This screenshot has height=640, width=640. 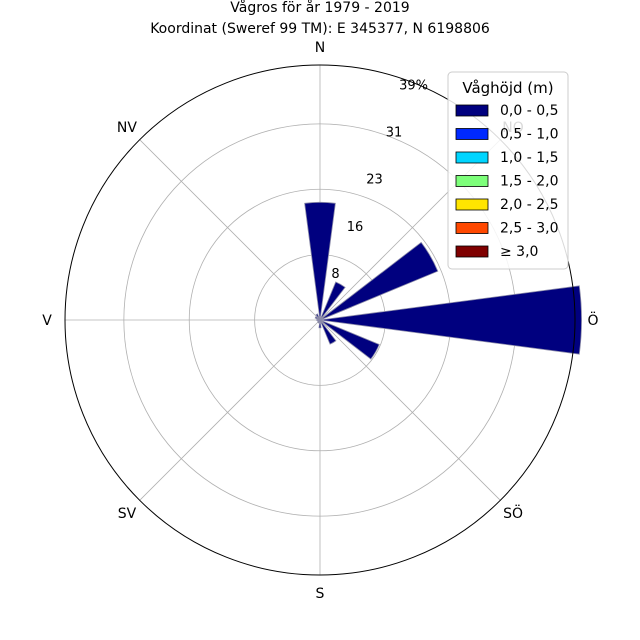 What do you see at coordinates (513, 513) in the screenshot?
I see `direction-label: SÖ` at bounding box center [513, 513].